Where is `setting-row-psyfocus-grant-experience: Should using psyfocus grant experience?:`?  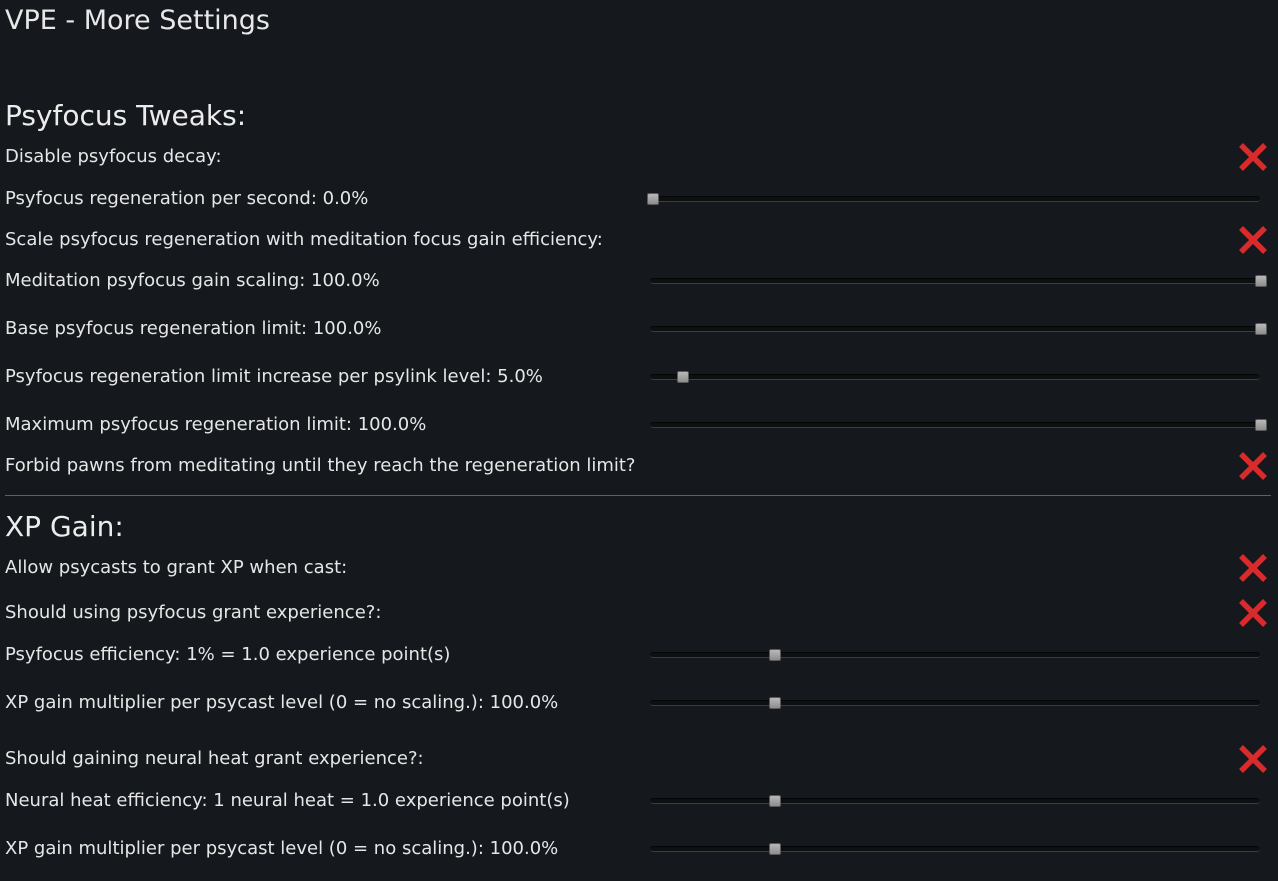
setting-row-psyfocus-grant-experience: Should using psyfocus grant experience?: is located at coordinates (639, 613).